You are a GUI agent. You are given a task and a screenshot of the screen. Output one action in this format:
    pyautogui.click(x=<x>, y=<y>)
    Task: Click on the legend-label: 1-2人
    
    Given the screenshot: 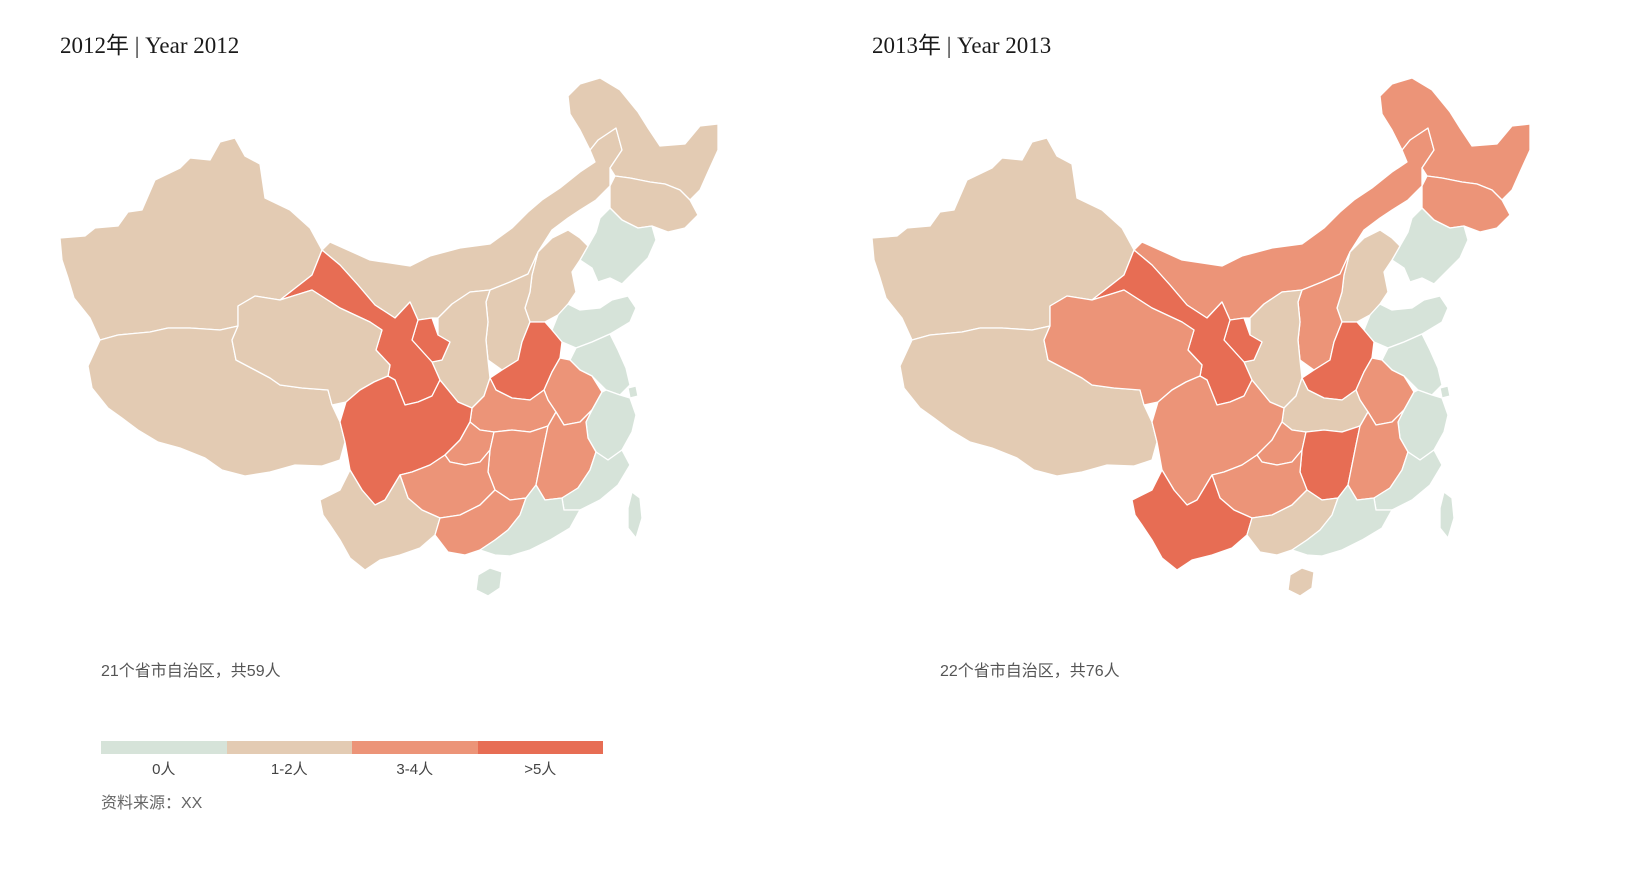 What is the action you would take?
    pyautogui.click(x=289, y=769)
    